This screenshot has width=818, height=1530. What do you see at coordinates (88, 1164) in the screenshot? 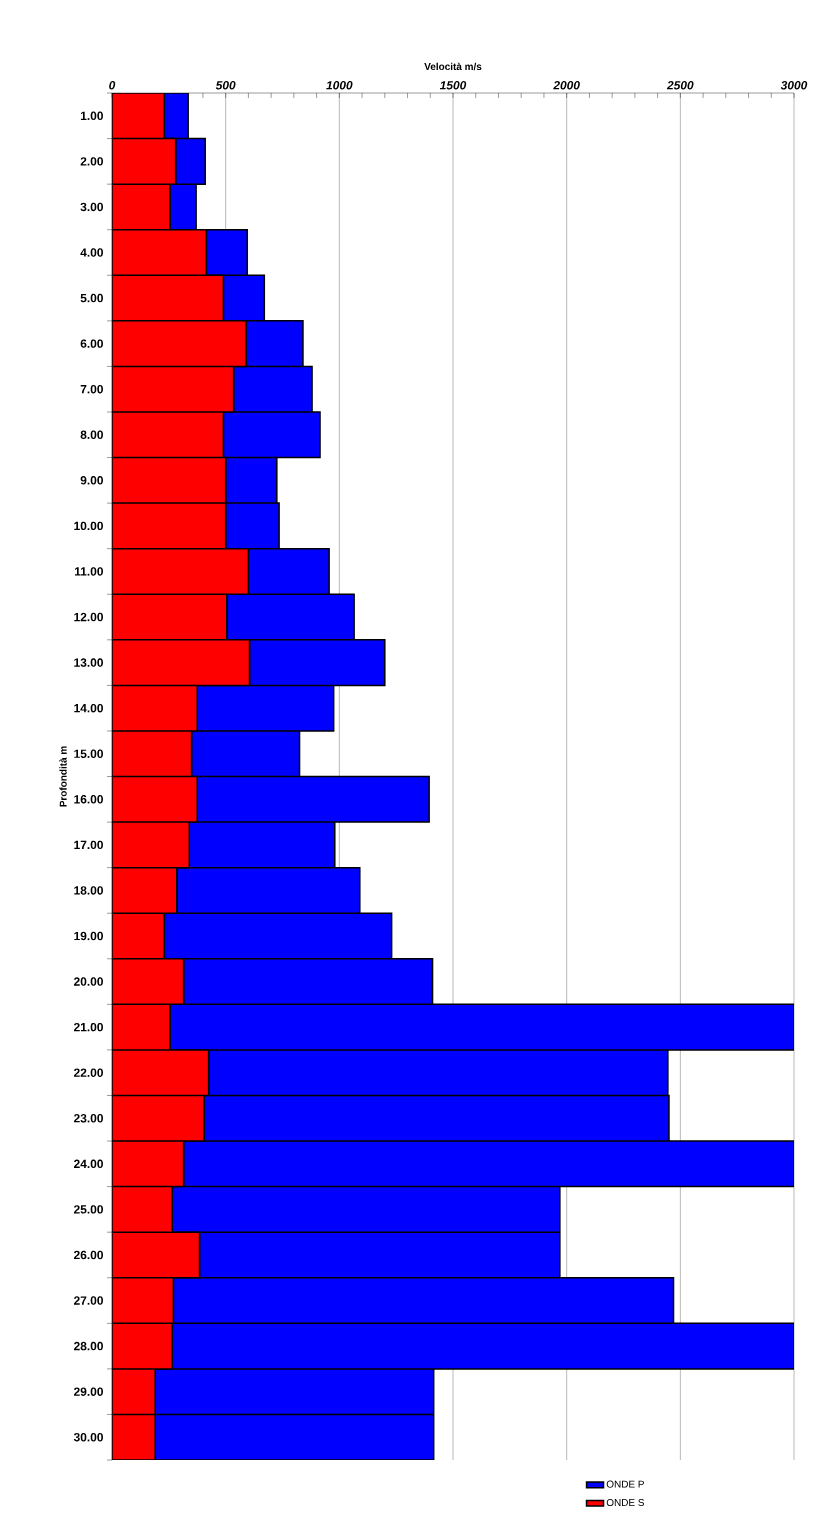
I see `y-tick-label: 24.00` at bounding box center [88, 1164].